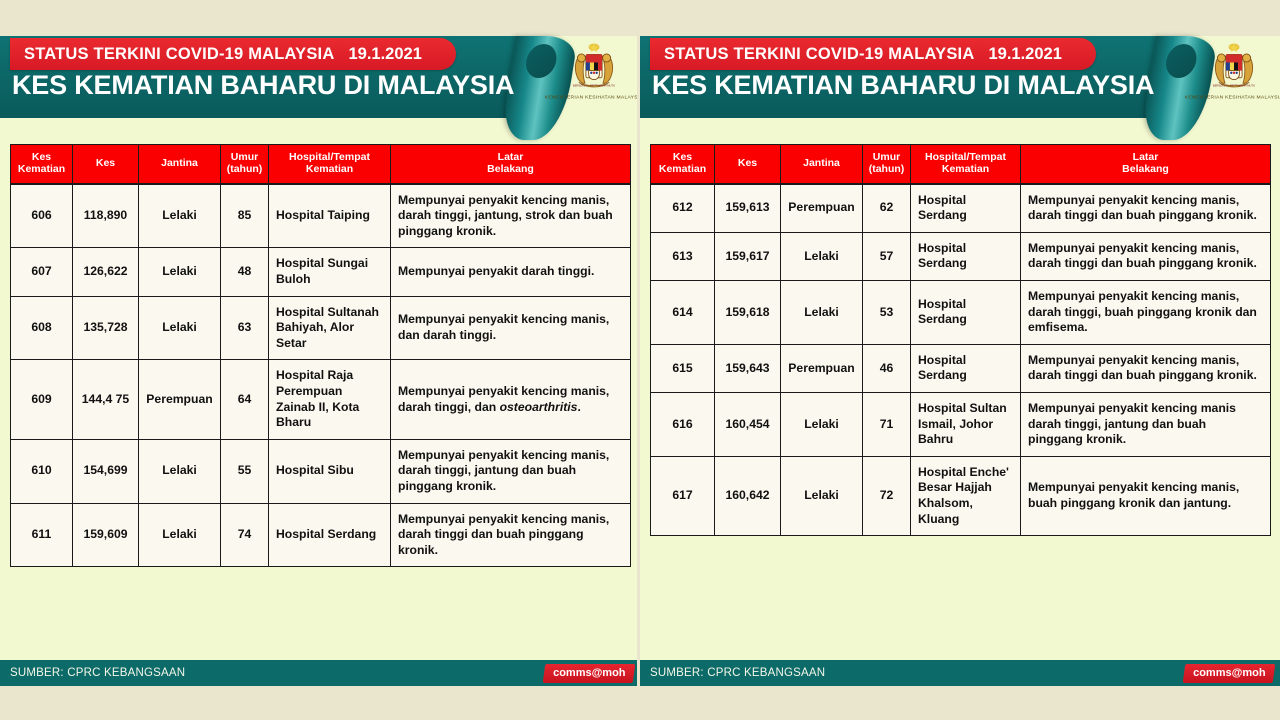 This screenshot has width=1280, height=720. What do you see at coordinates (105, 535) in the screenshot?
I see `cell-kes: 159,609` at bounding box center [105, 535].